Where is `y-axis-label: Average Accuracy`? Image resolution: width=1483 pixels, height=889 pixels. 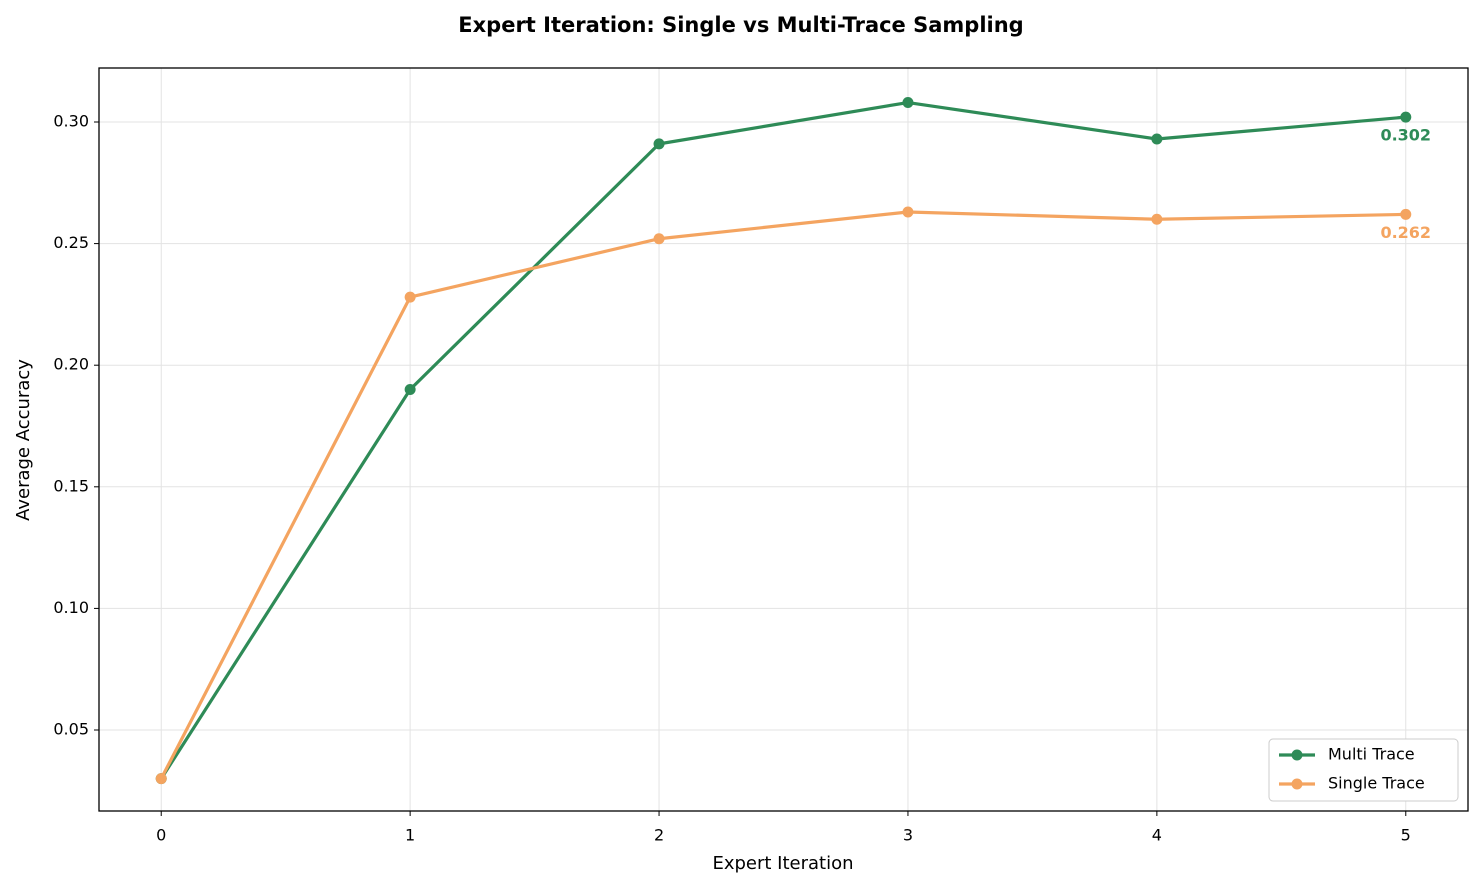
y-axis-label: Average Accuracy is located at coordinates (23, 440).